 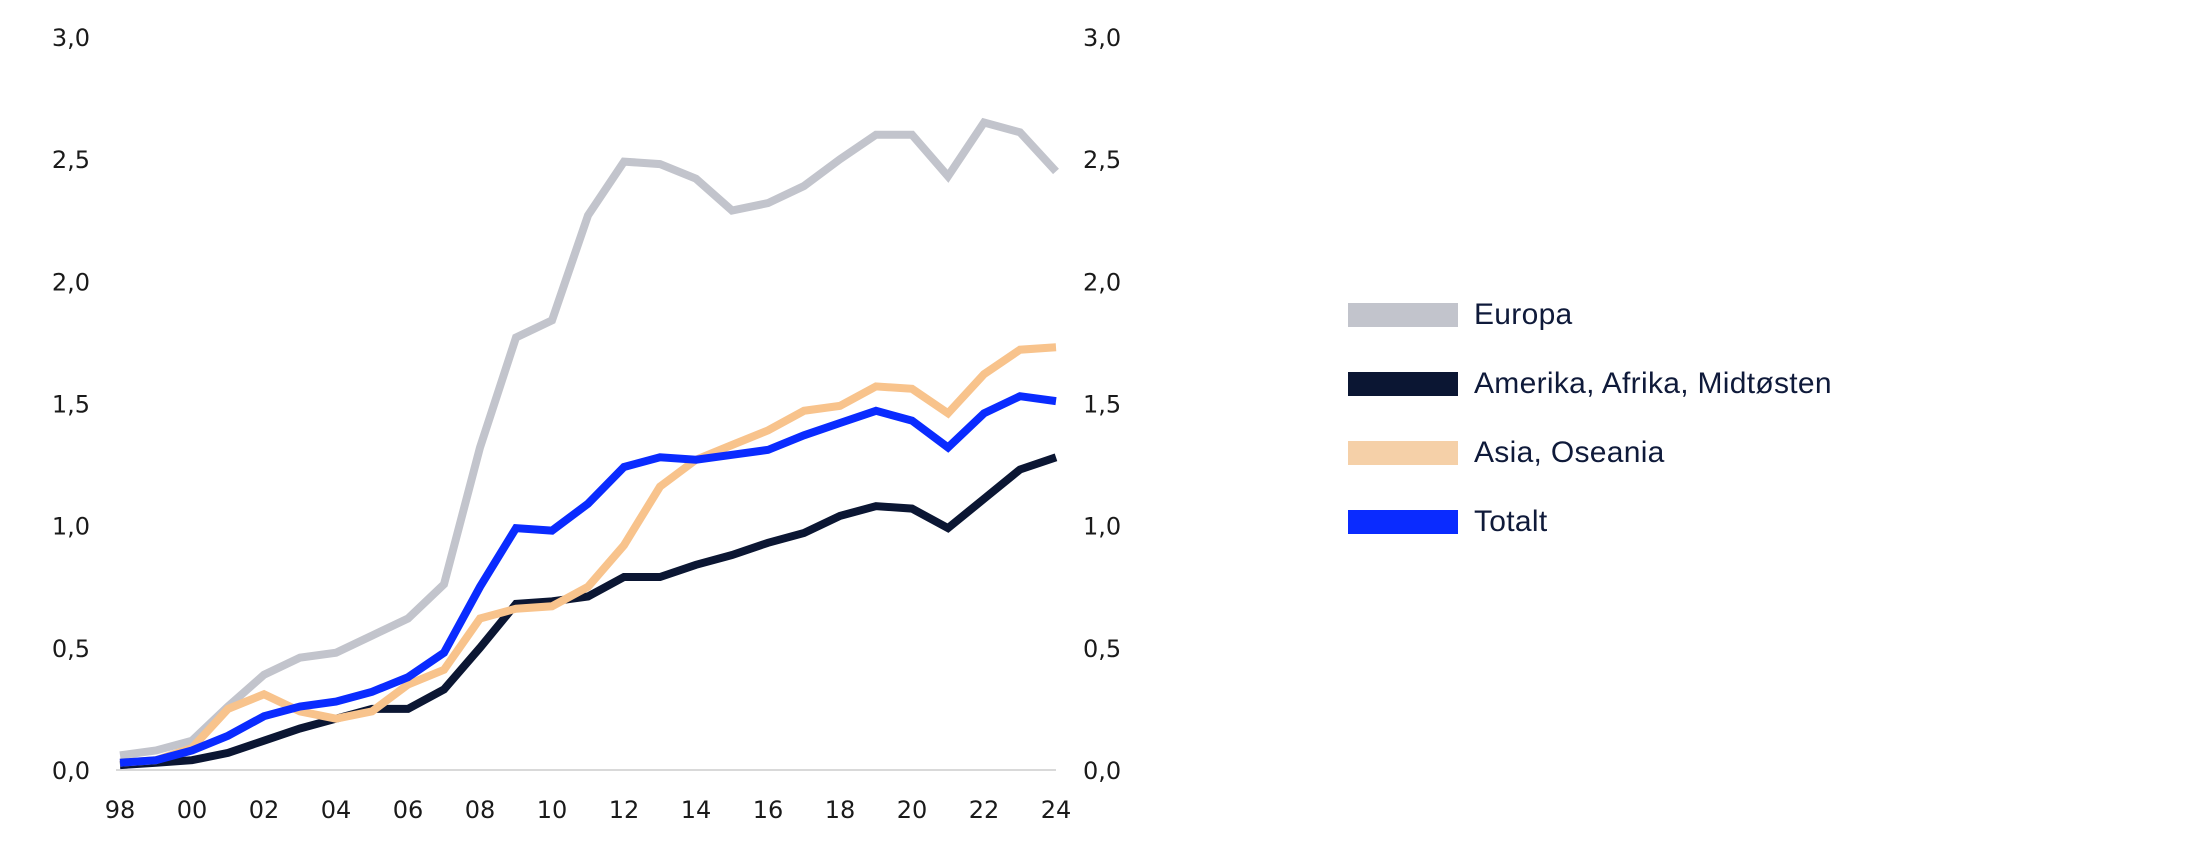 What do you see at coordinates (264, 810) in the screenshot?
I see `x-tick-label: 02` at bounding box center [264, 810].